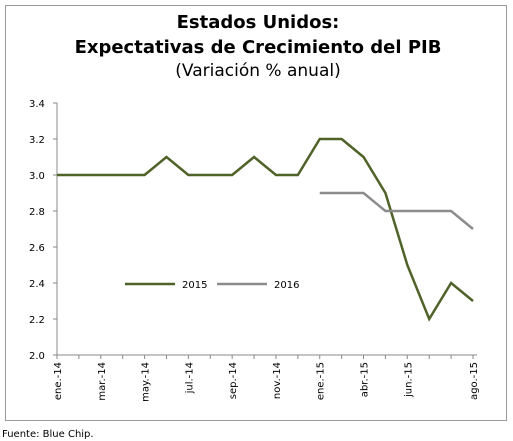 Image resolution: width=513 pixels, height=441 pixels. Describe the element at coordinates (146, 382) in the screenshot. I see `x-tick-label: may.-14` at that location.